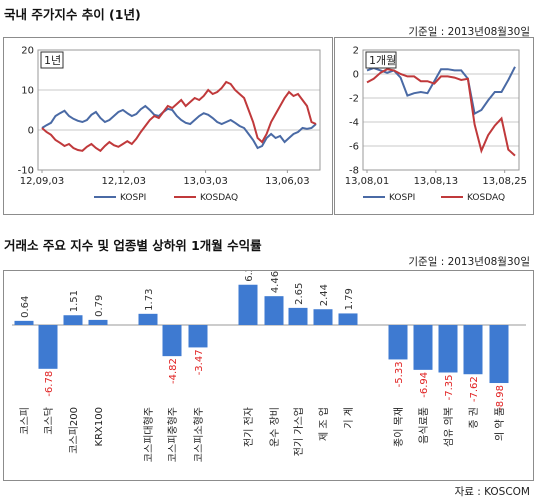 The height and width of the screenshot is (501, 538). I want to click on section2-basis-date: 기준일 : 2013년08월30일, so click(469, 262).